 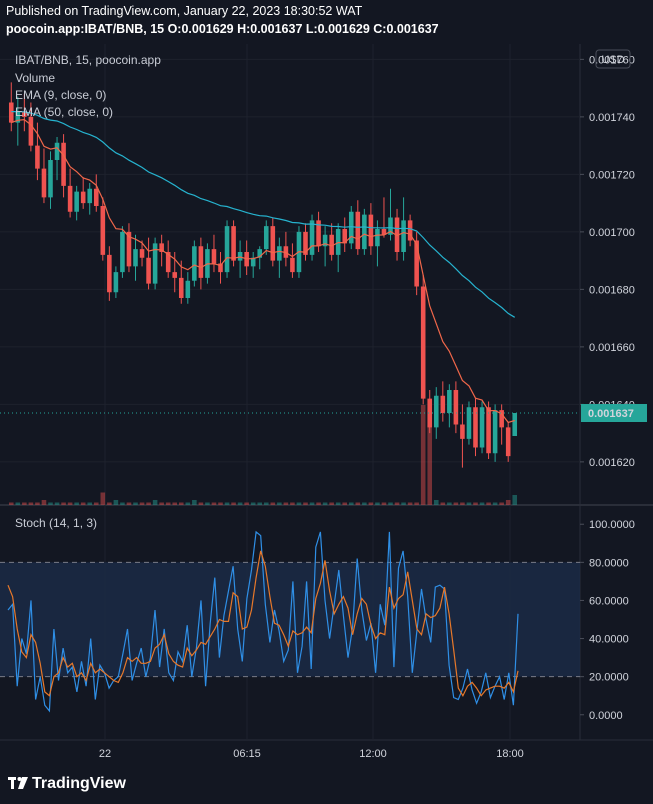 I want to click on price-tick-label: 0.001760, so click(x=612, y=60).